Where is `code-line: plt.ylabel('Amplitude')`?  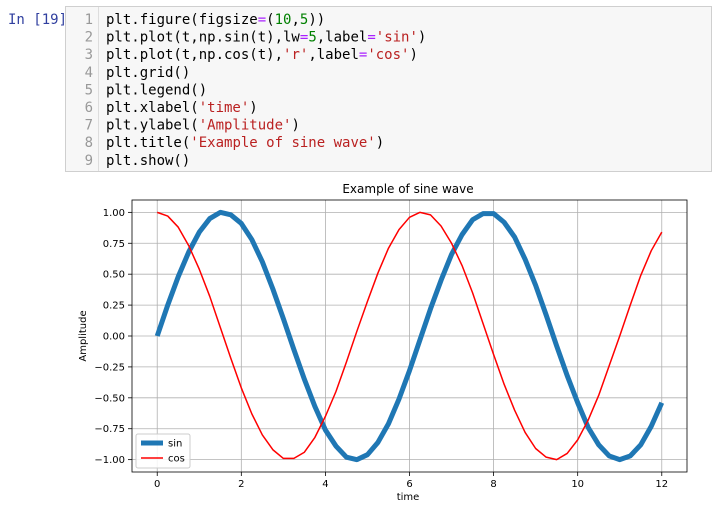
code-line: plt.ylabel('Amplitude') is located at coordinates (203, 126).